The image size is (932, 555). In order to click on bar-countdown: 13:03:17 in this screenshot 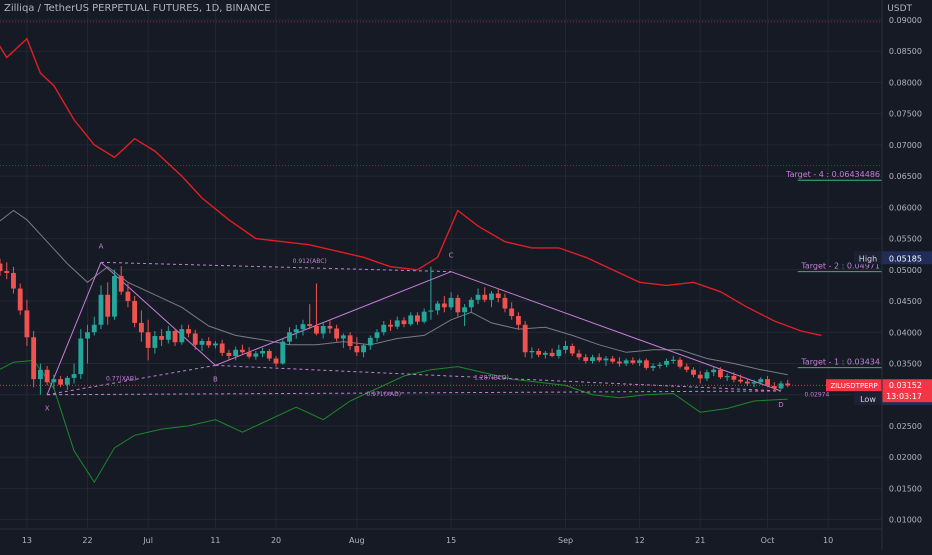, I will do `click(904, 396)`.